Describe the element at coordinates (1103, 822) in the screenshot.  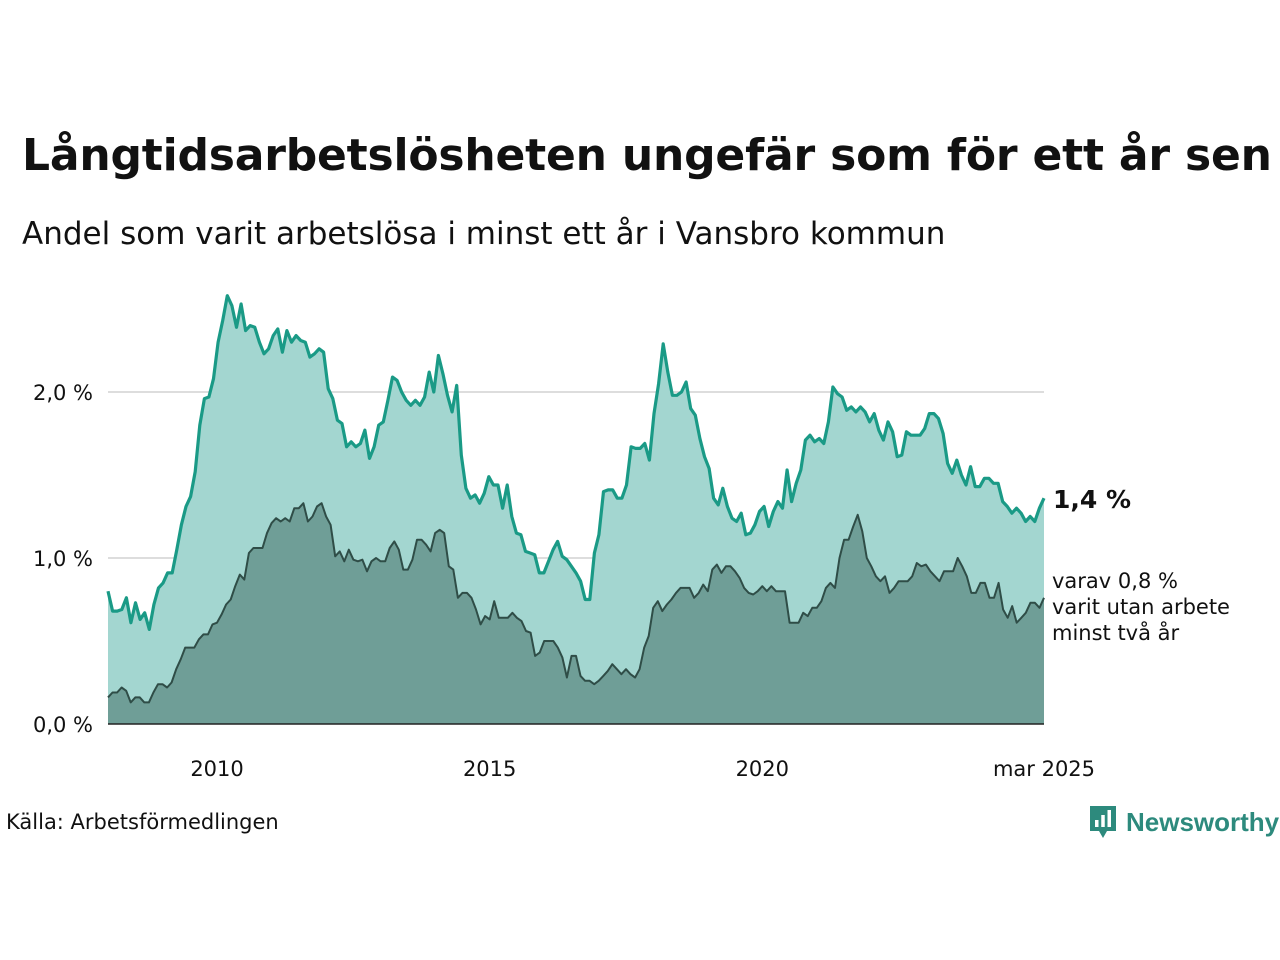
I see `newsworthy-logo-icon` at that location.